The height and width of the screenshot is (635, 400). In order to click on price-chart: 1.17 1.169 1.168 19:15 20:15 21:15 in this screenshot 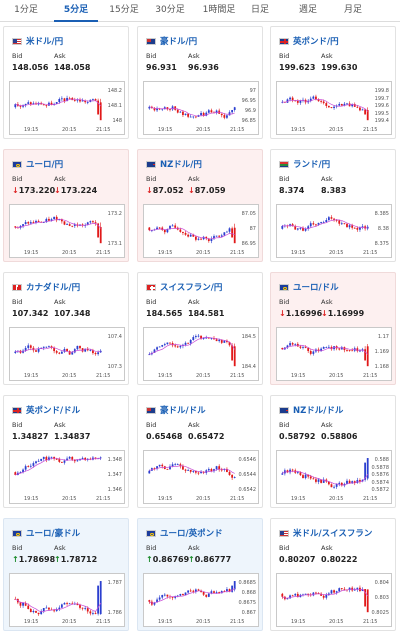, I will do `click(334, 354)`.